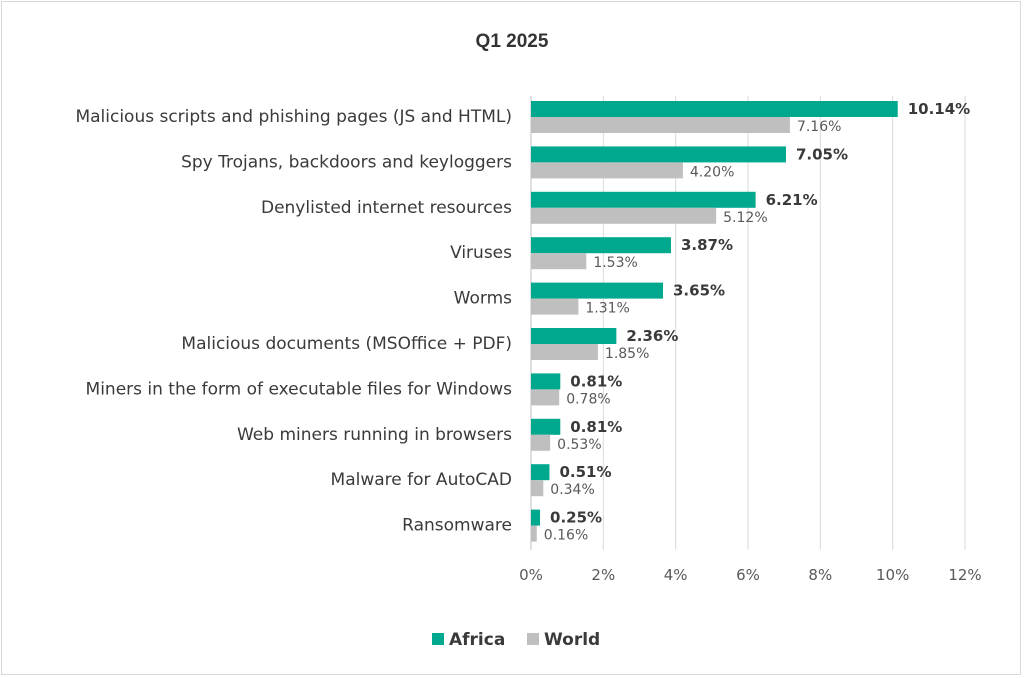 This screenshot has width=1024, height=678. What do you see at coordinates (892, 575) in the screenshot?
I see `x-tick-label: 10%` at bounding box center [892, 575].